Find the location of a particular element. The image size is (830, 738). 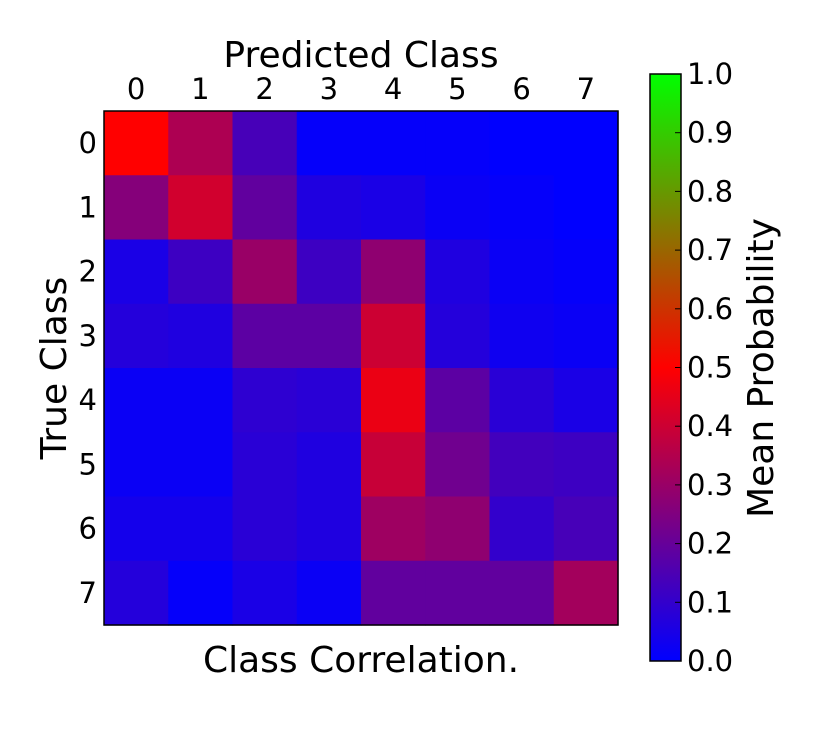

colorbar-ticks: 0.0 0.1 0.2 0.3 0.4 0.5 0.6 0.7 0.8 0.9 1.0 is located at coordinates (704, 367).